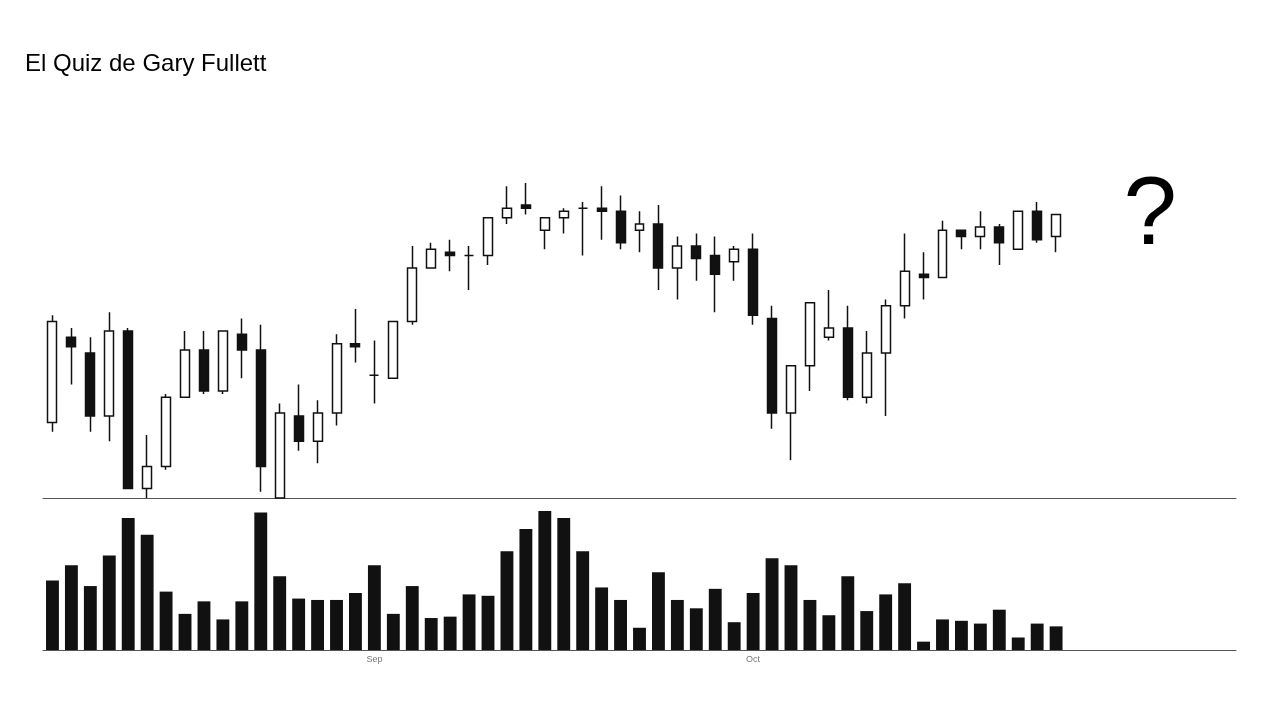 The height and width of the screenshot is (720, 1280). What do you see at coordinates (1150, 210) in the screenshot?
I see `annotation: ?` at bounding box center [1150, 210].